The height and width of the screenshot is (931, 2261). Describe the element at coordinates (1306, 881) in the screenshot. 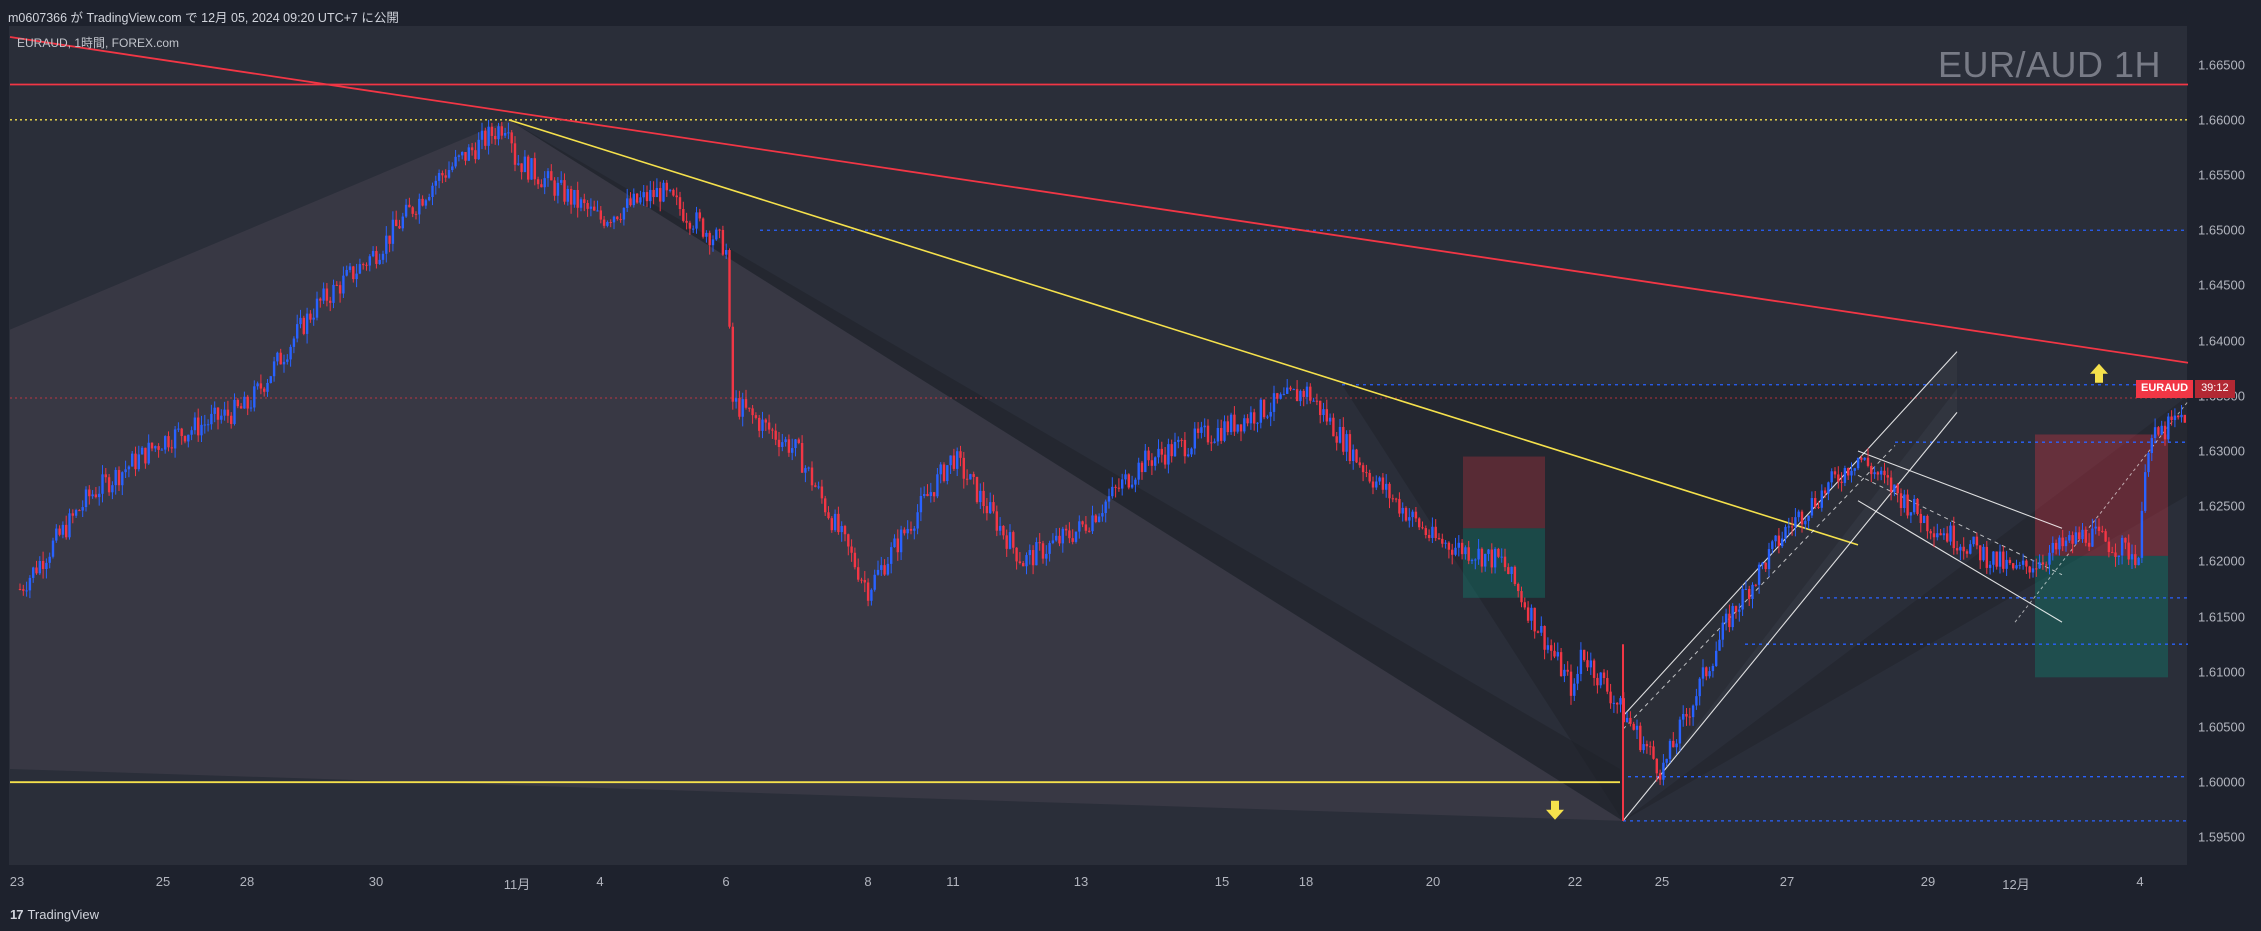

I see `date-tick-label: 18` at that location.